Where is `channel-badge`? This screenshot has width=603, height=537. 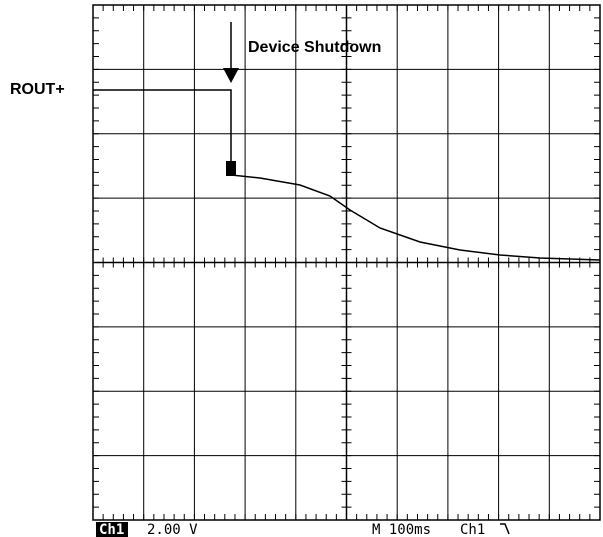 channel-badge is located at coordinates (112, 529).